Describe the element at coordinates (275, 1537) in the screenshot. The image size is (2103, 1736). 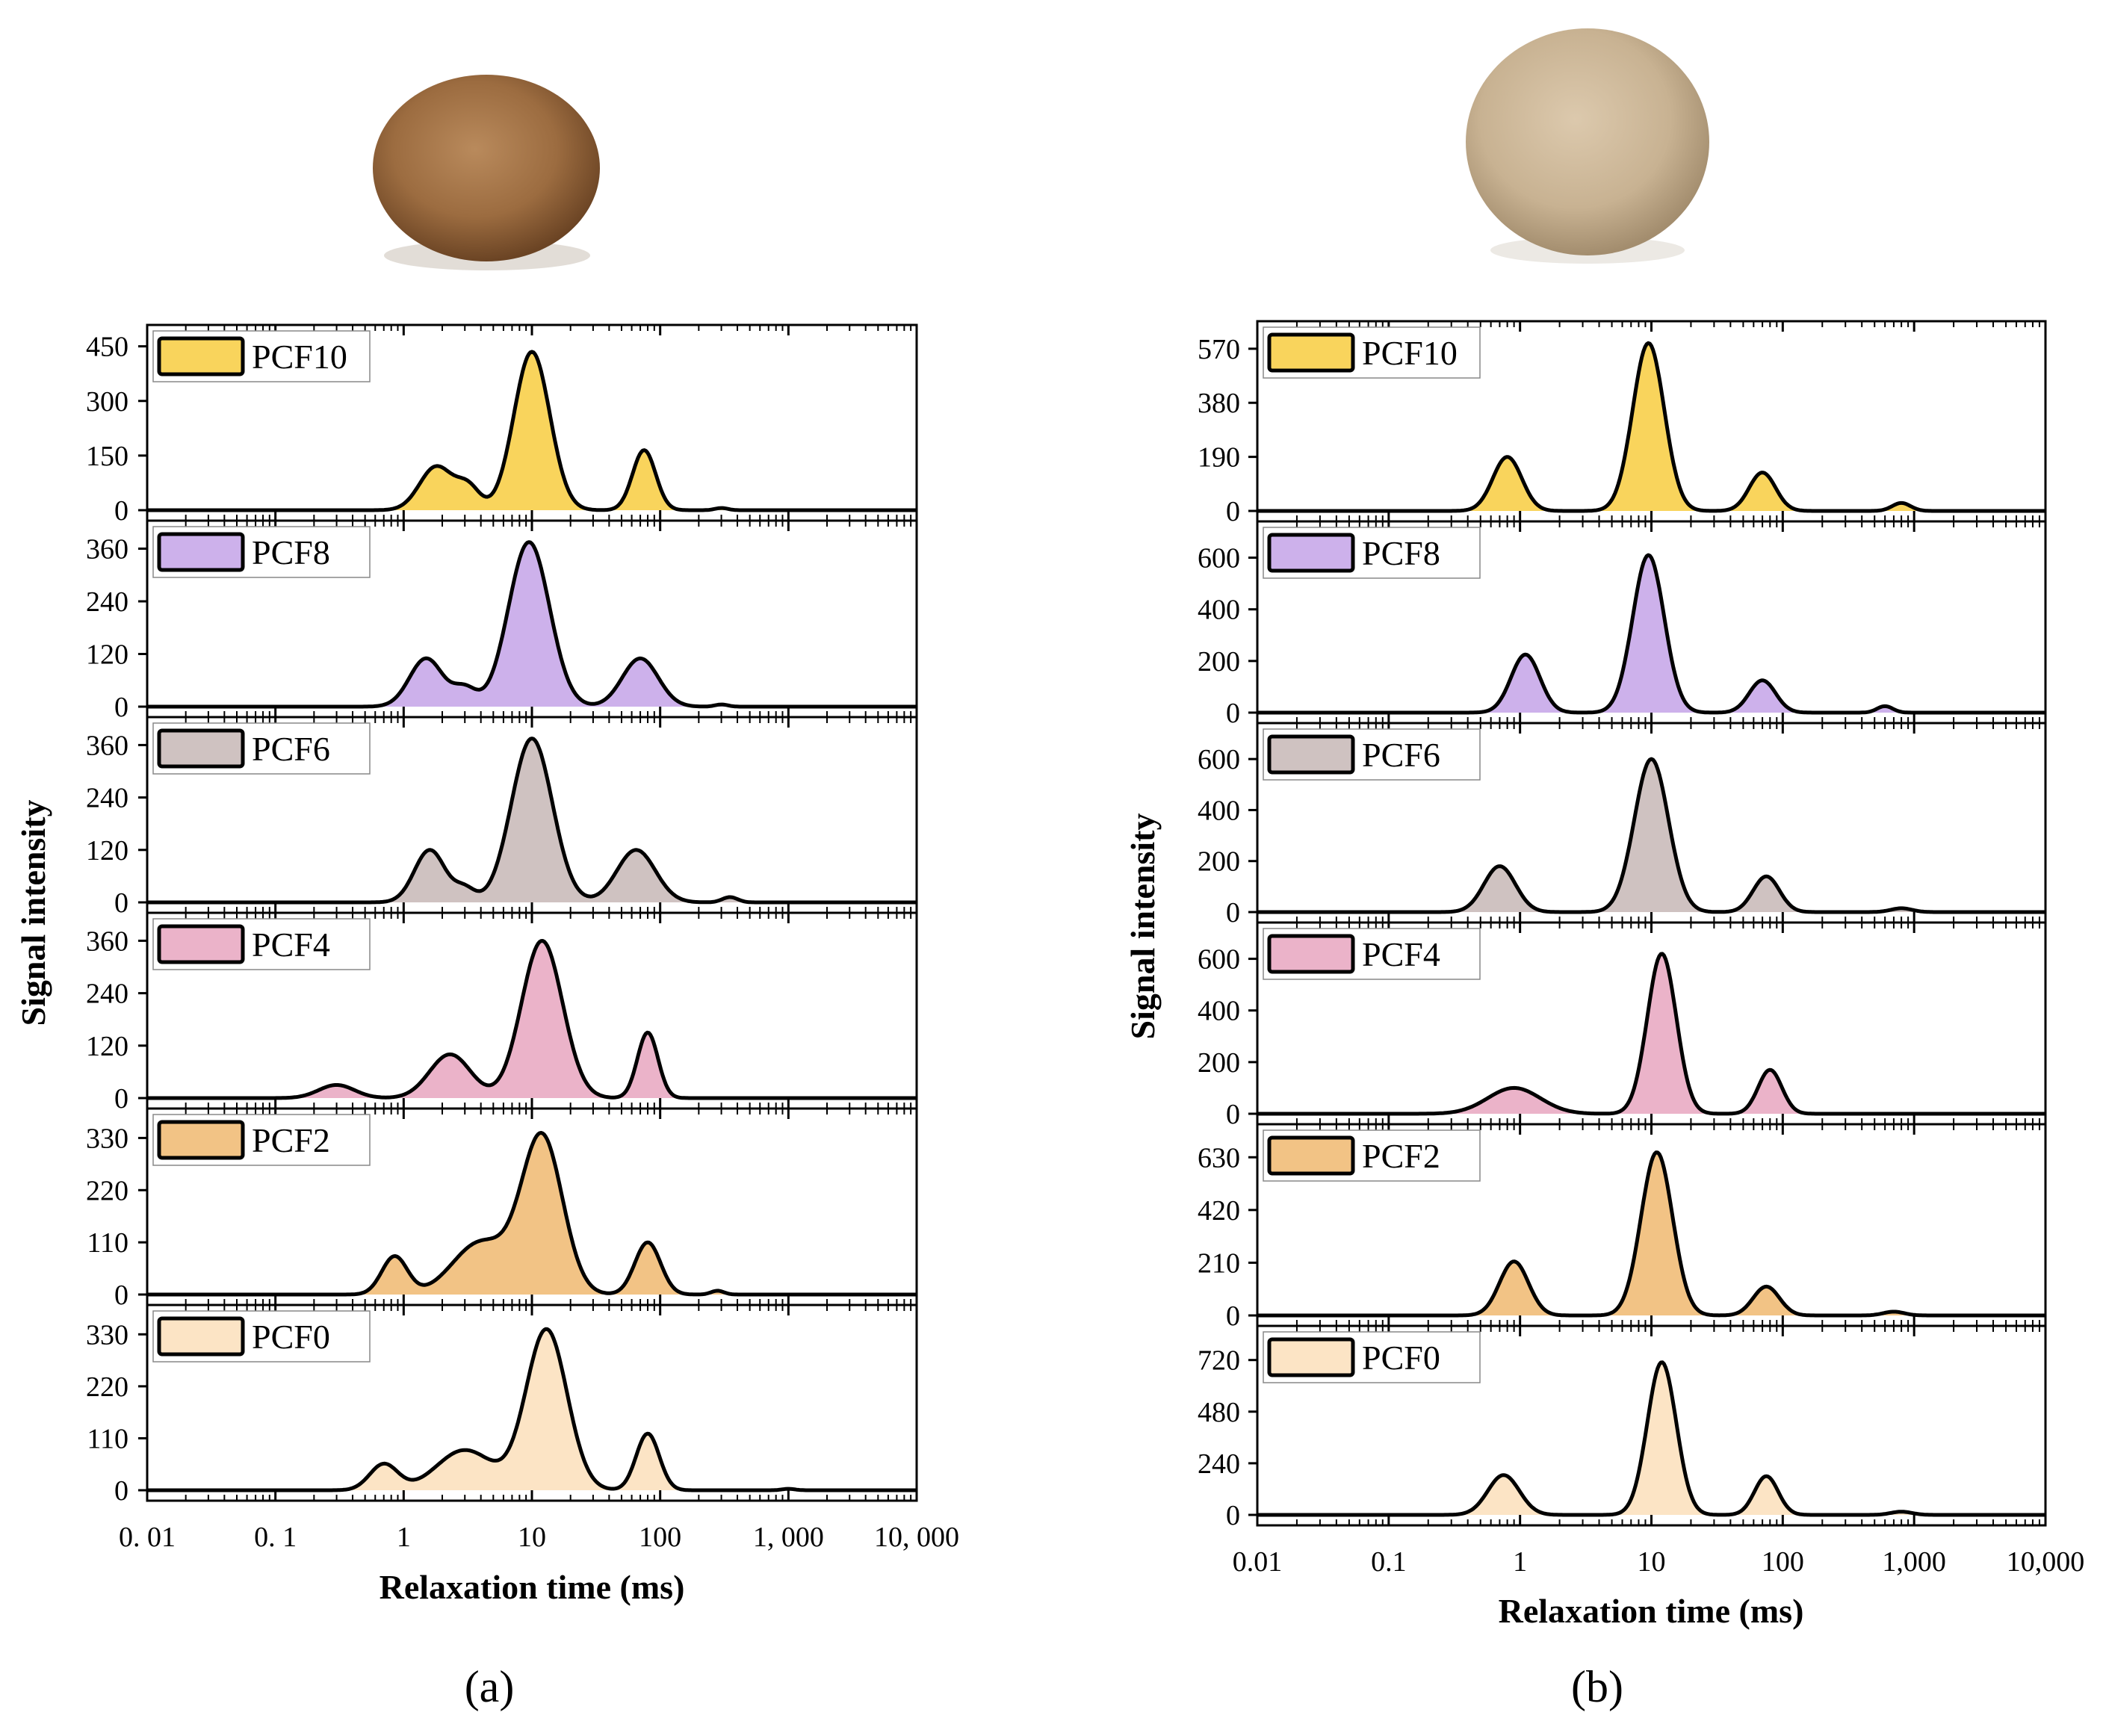
I see `x-tick-label: 0. 1` at that location.